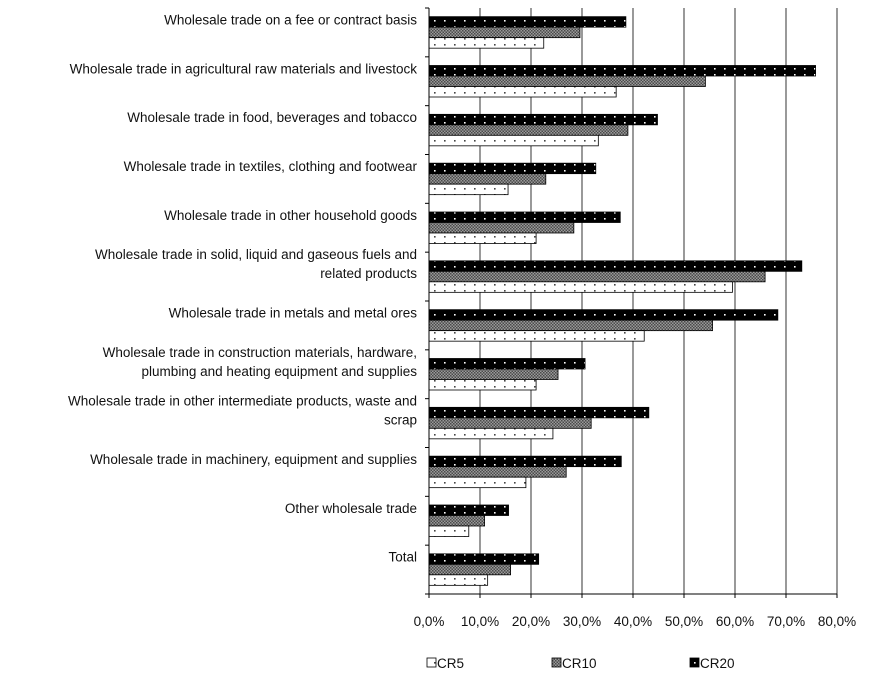 Image resolution: width=876 pixels, height=675 pixels. I want to click on x-tick-label: 40,0%, so click(633, 621).